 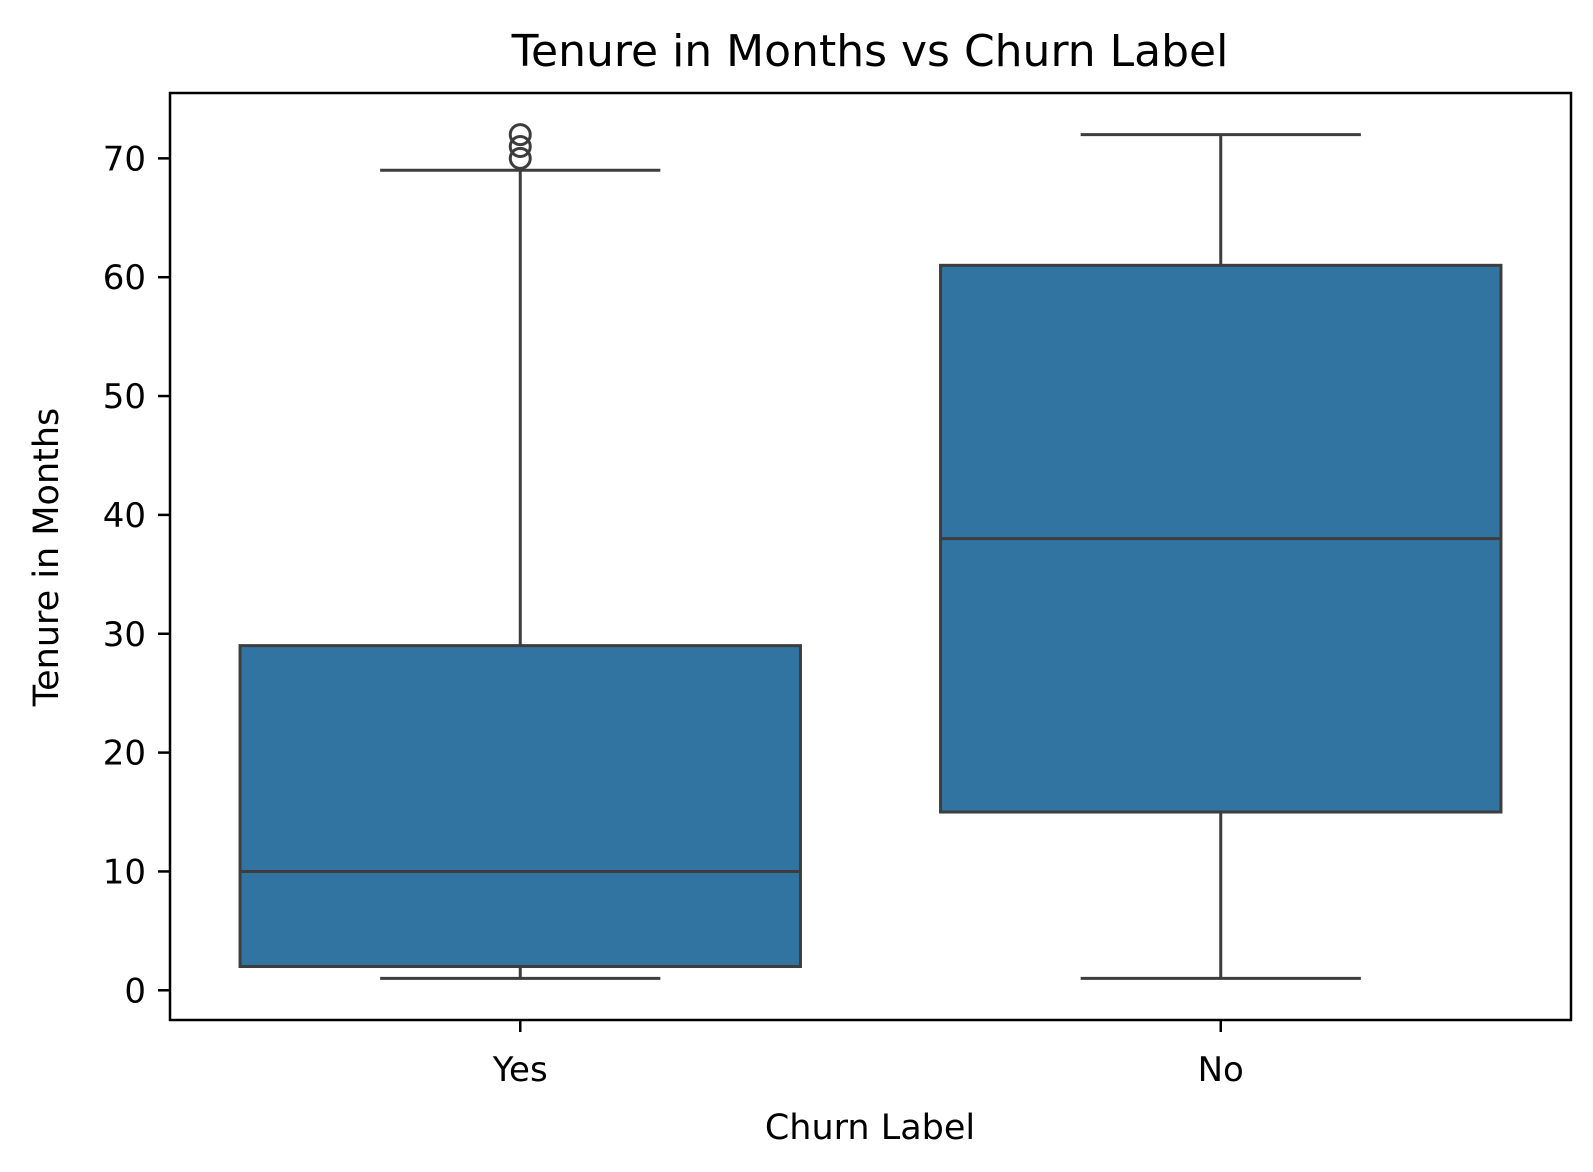 What do you see at coordinates (124, 635) in the screenshot?
I see `y-tick-label-30: 30` at bounding box center [124, 635].